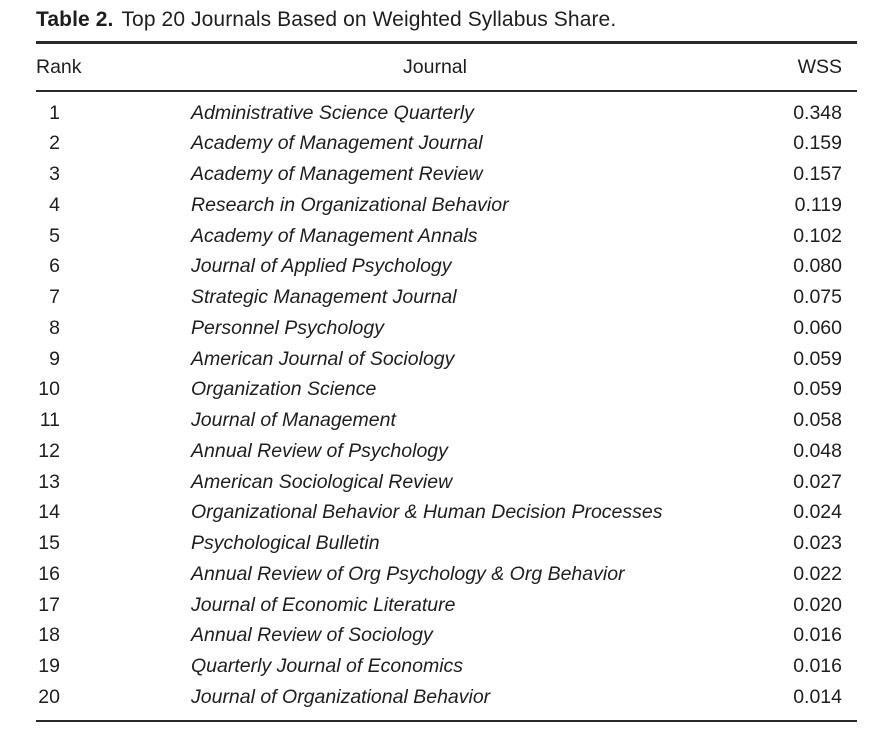 This screenshot has height=732, width=870. I want to click on rank-cell: 4, so click(95, 205).